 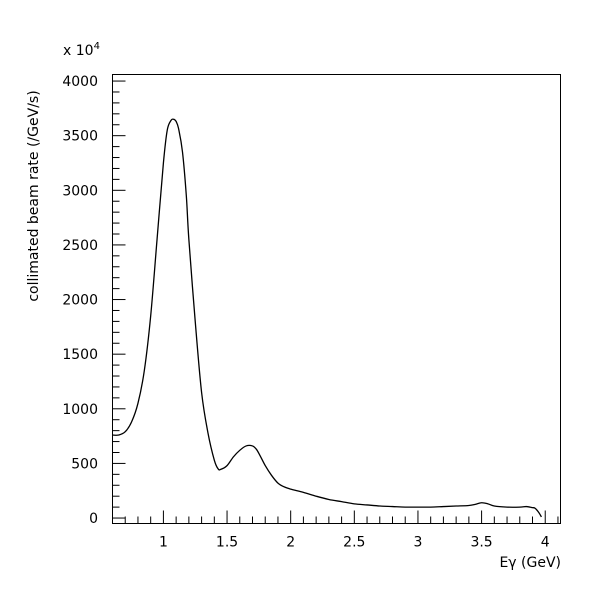 What do you see at coordinates (80, 137) in the screenshot?
I see `y-tick-label: 3500` at bounding box center [80, 137].